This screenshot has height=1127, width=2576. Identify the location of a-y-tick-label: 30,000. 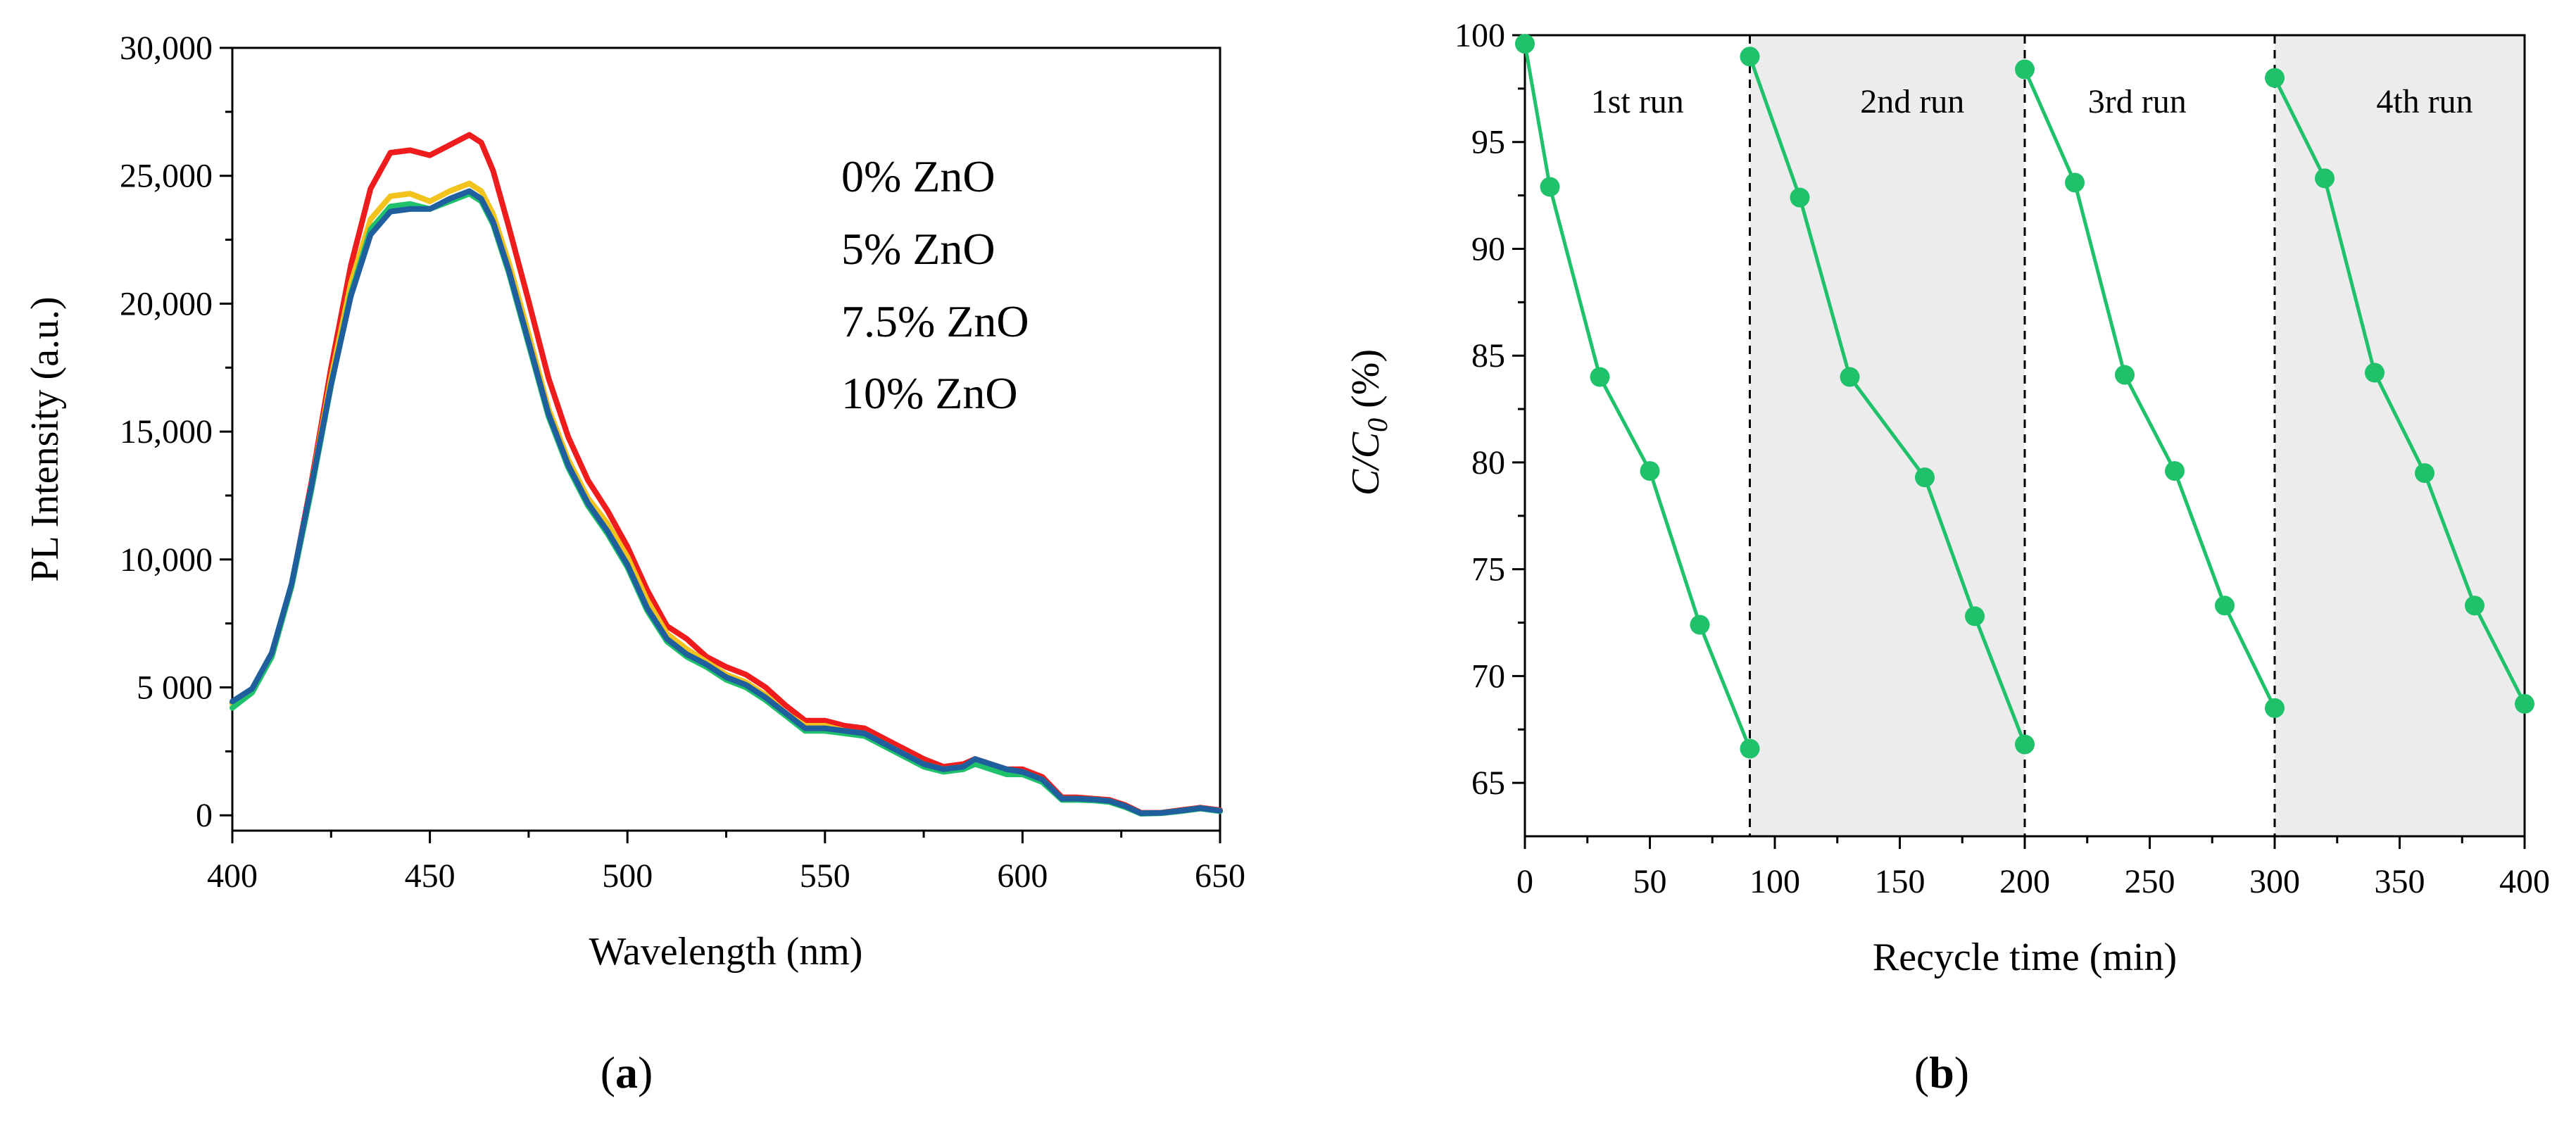
(167, 48).